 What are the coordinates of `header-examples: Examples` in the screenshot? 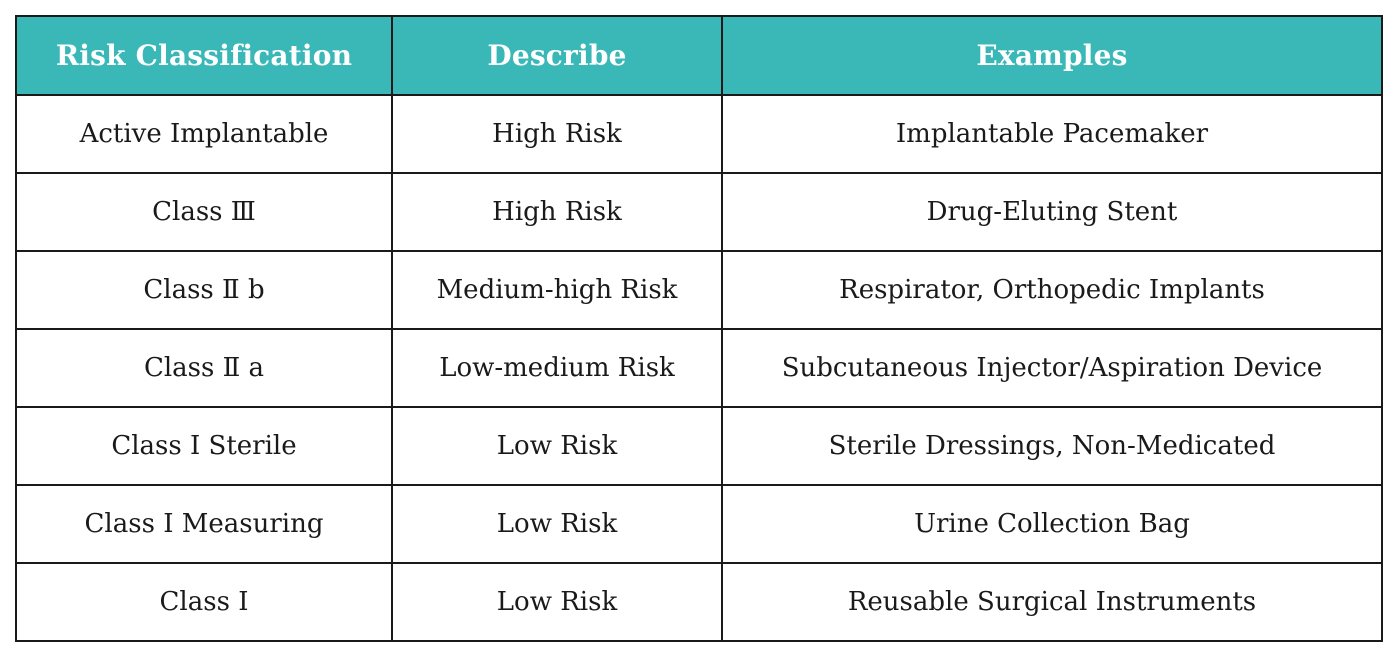 It's located at (1052, 55).